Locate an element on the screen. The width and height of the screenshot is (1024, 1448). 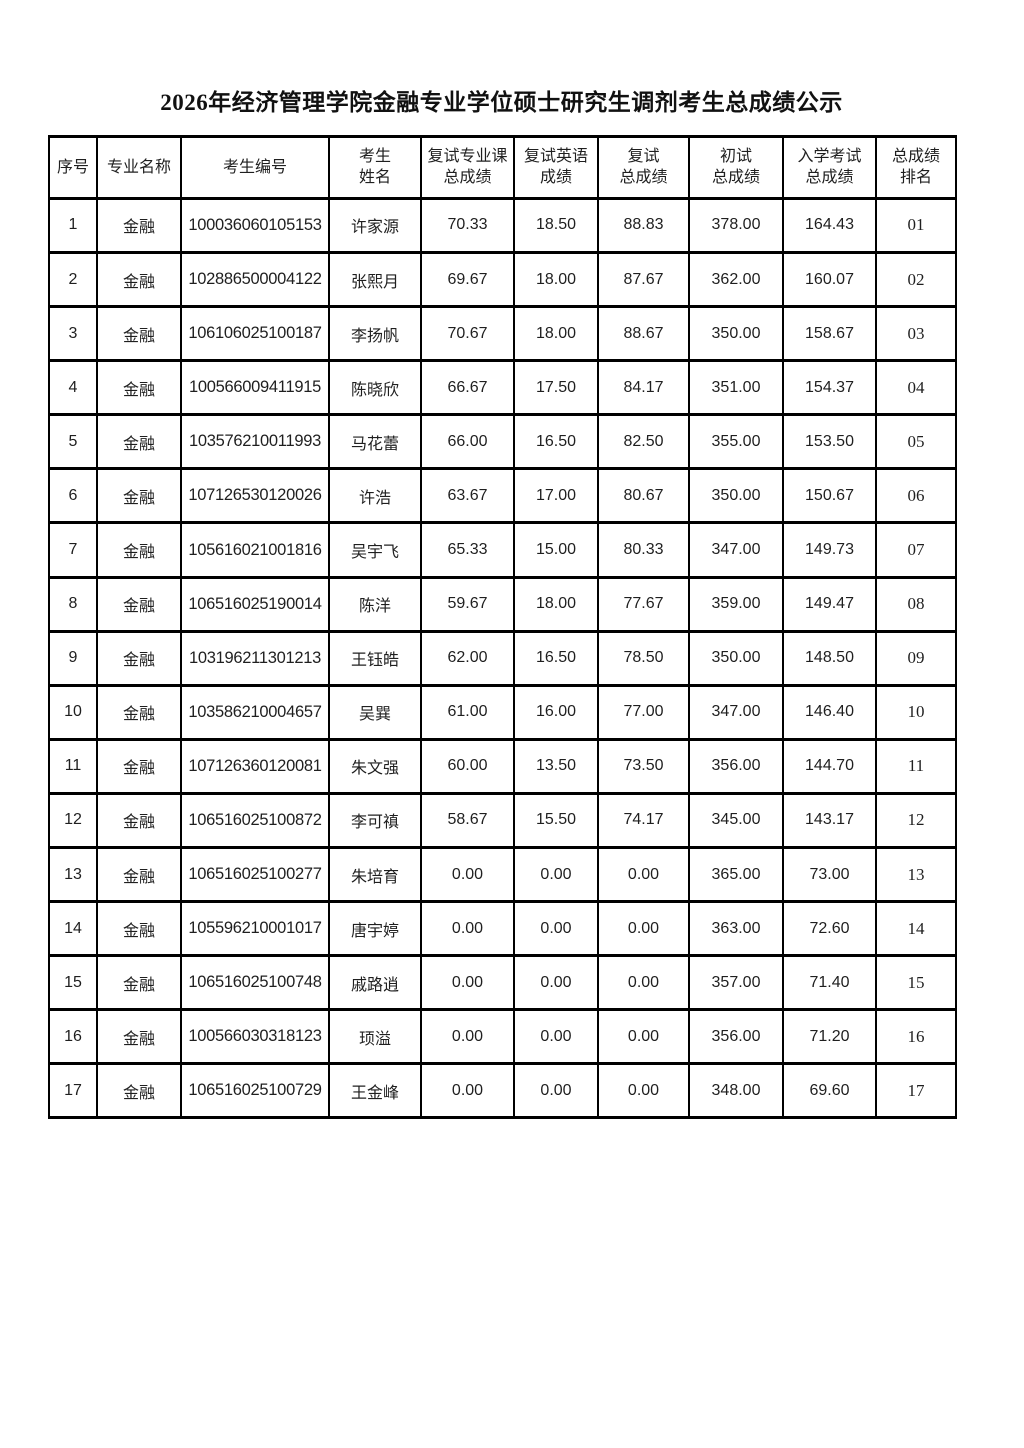
cell-retest-english-score: 17.50 is located at coordinates (556, 388).